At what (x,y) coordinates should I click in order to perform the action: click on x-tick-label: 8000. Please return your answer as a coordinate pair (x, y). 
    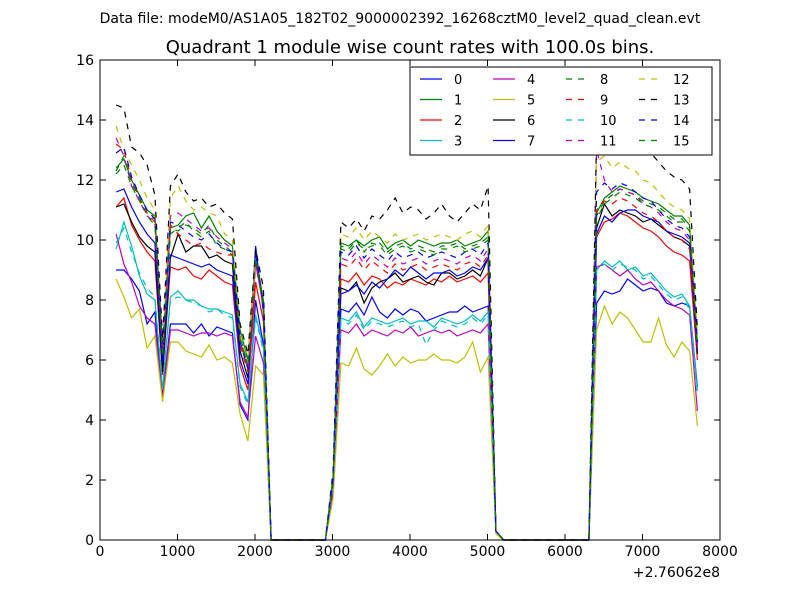
    Looking at the image, I should click on (720, 552).